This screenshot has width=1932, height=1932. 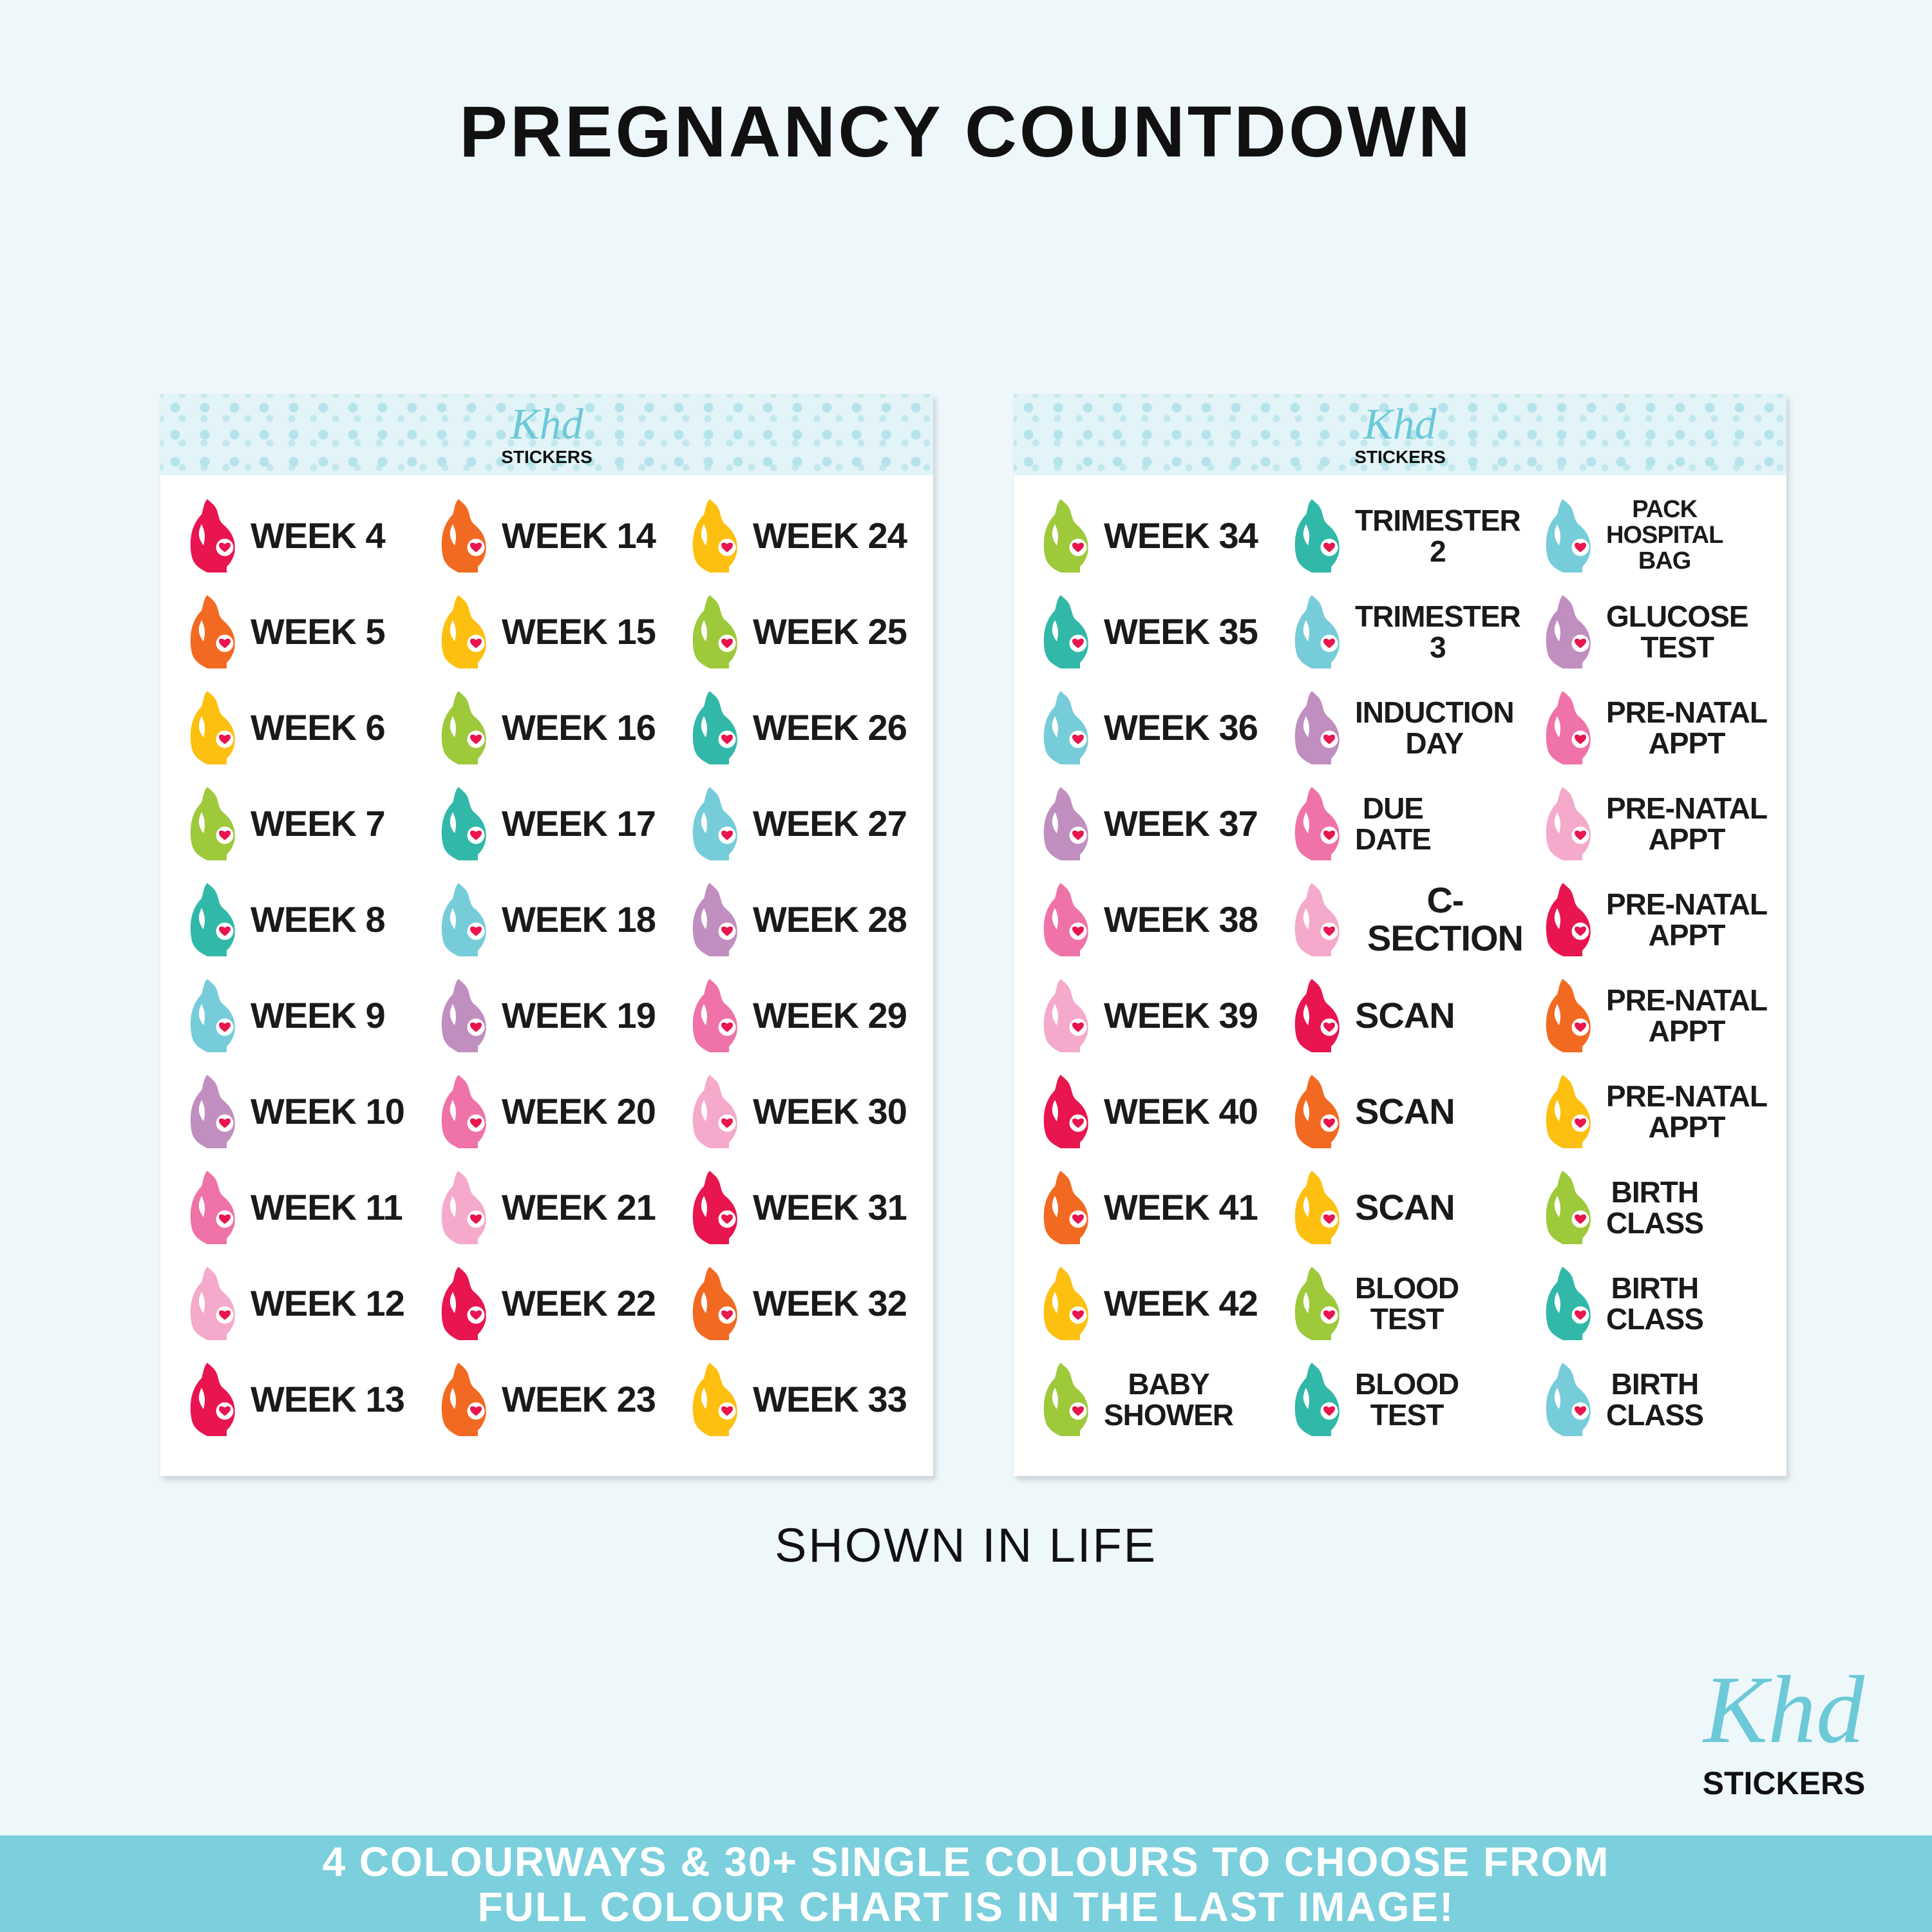 I want to click on sticker-label: BIRTH CLASS, so click(x=1655, y=1303).